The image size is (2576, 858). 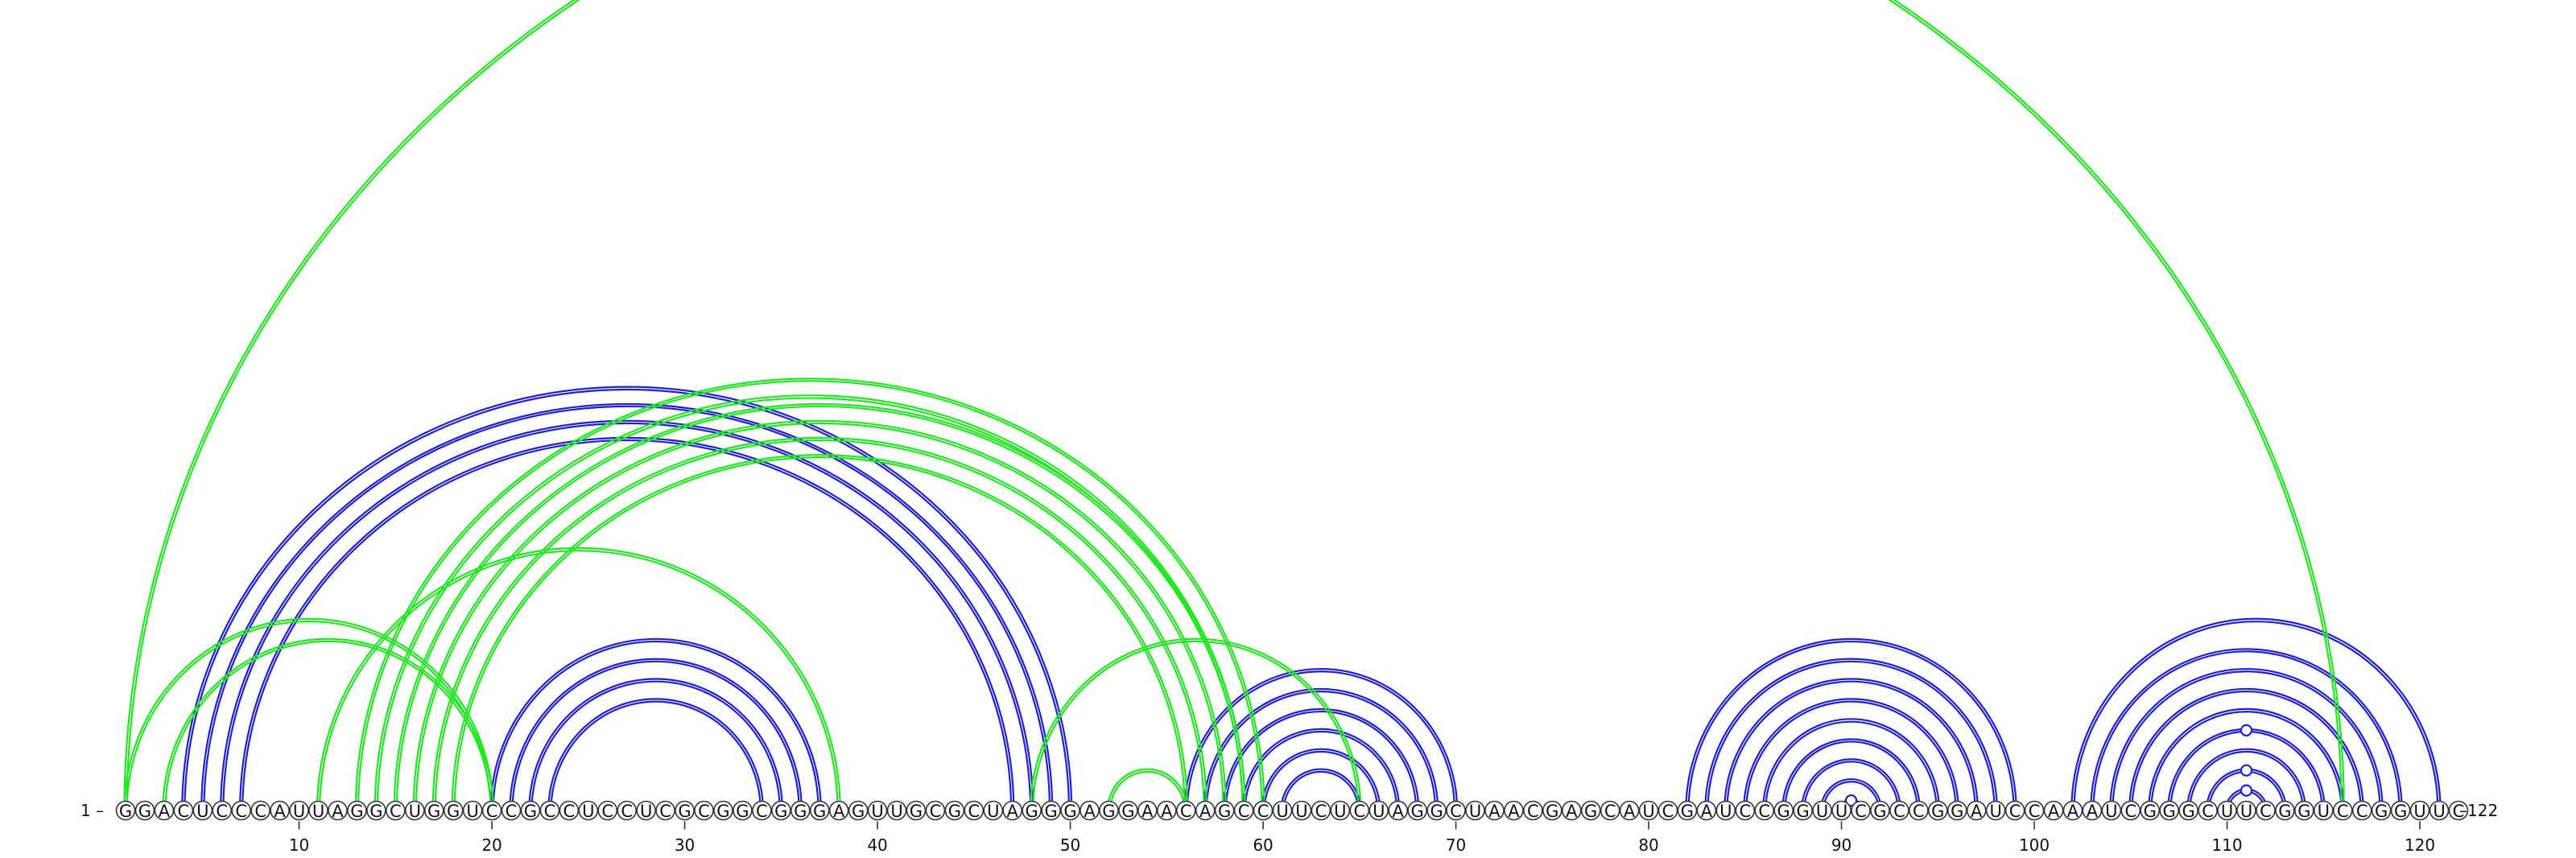 What do you see at coordinates (2246, 812) in the screenshot?
I see `nucleotide-111: U` at bounding box center [2246, 812].